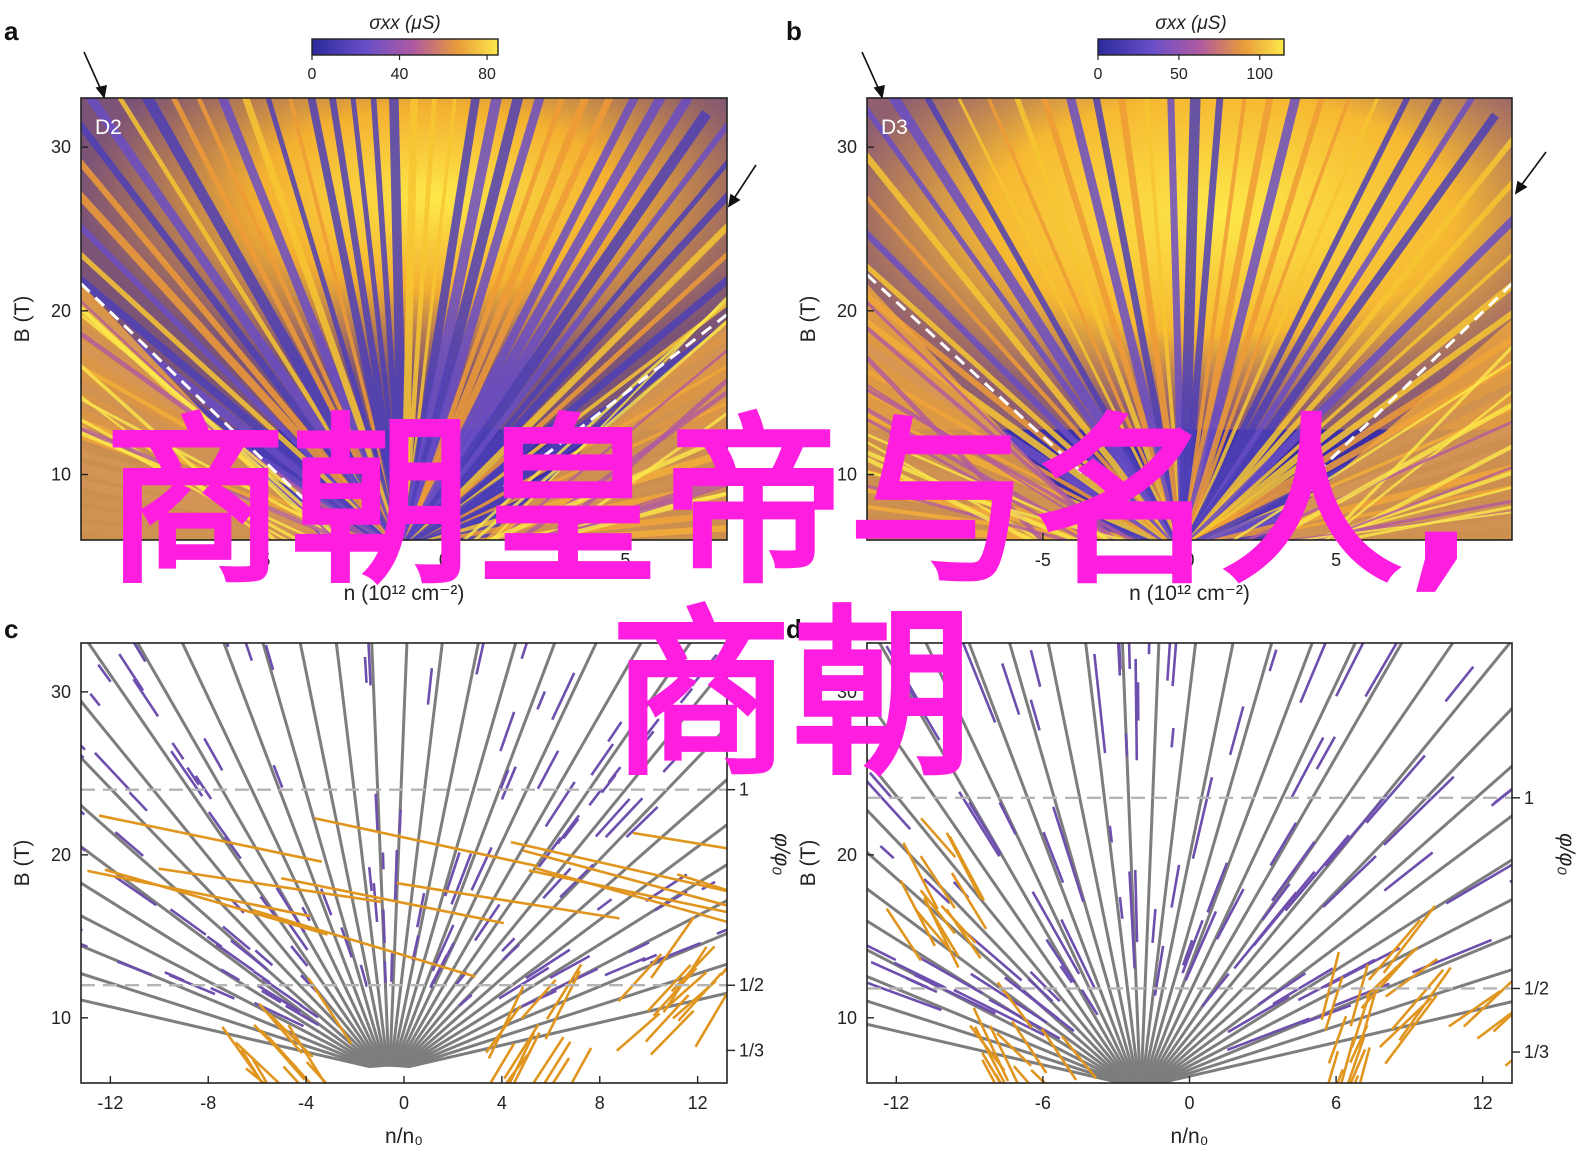 Image resolution: width=1584 pixels, height=1160 pixels. Describe the element at coordinates (404, 23) in the screenshot. I see `colorbar-label: σxx (μS)` at that location.